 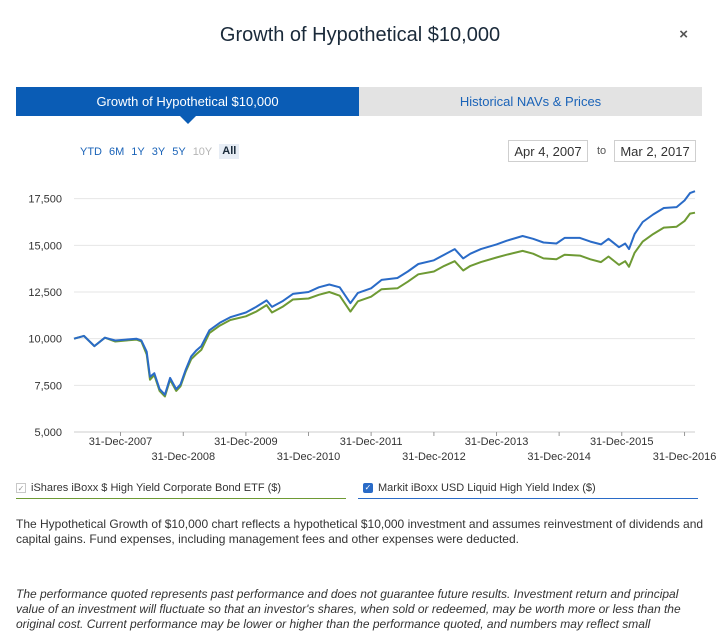 I want to click on x-tick-label: 31-Dec-2008, so click(x=183, y=457).